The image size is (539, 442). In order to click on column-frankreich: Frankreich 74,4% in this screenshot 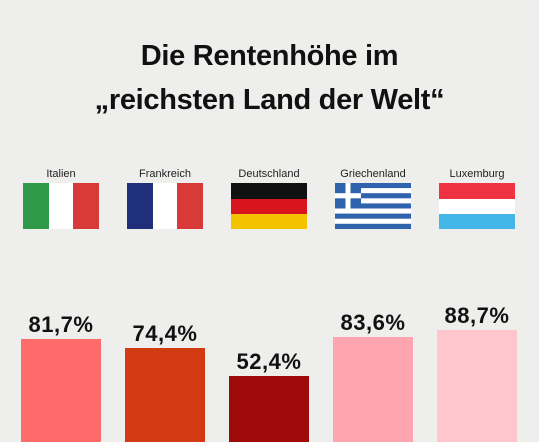, I will do `click(165, 221)`.